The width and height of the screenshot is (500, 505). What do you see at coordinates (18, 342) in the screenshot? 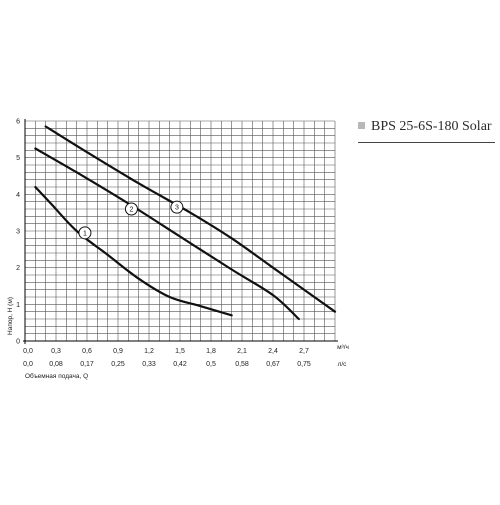
I see `y-tick-label: 0` at bounding box center [18, 342].